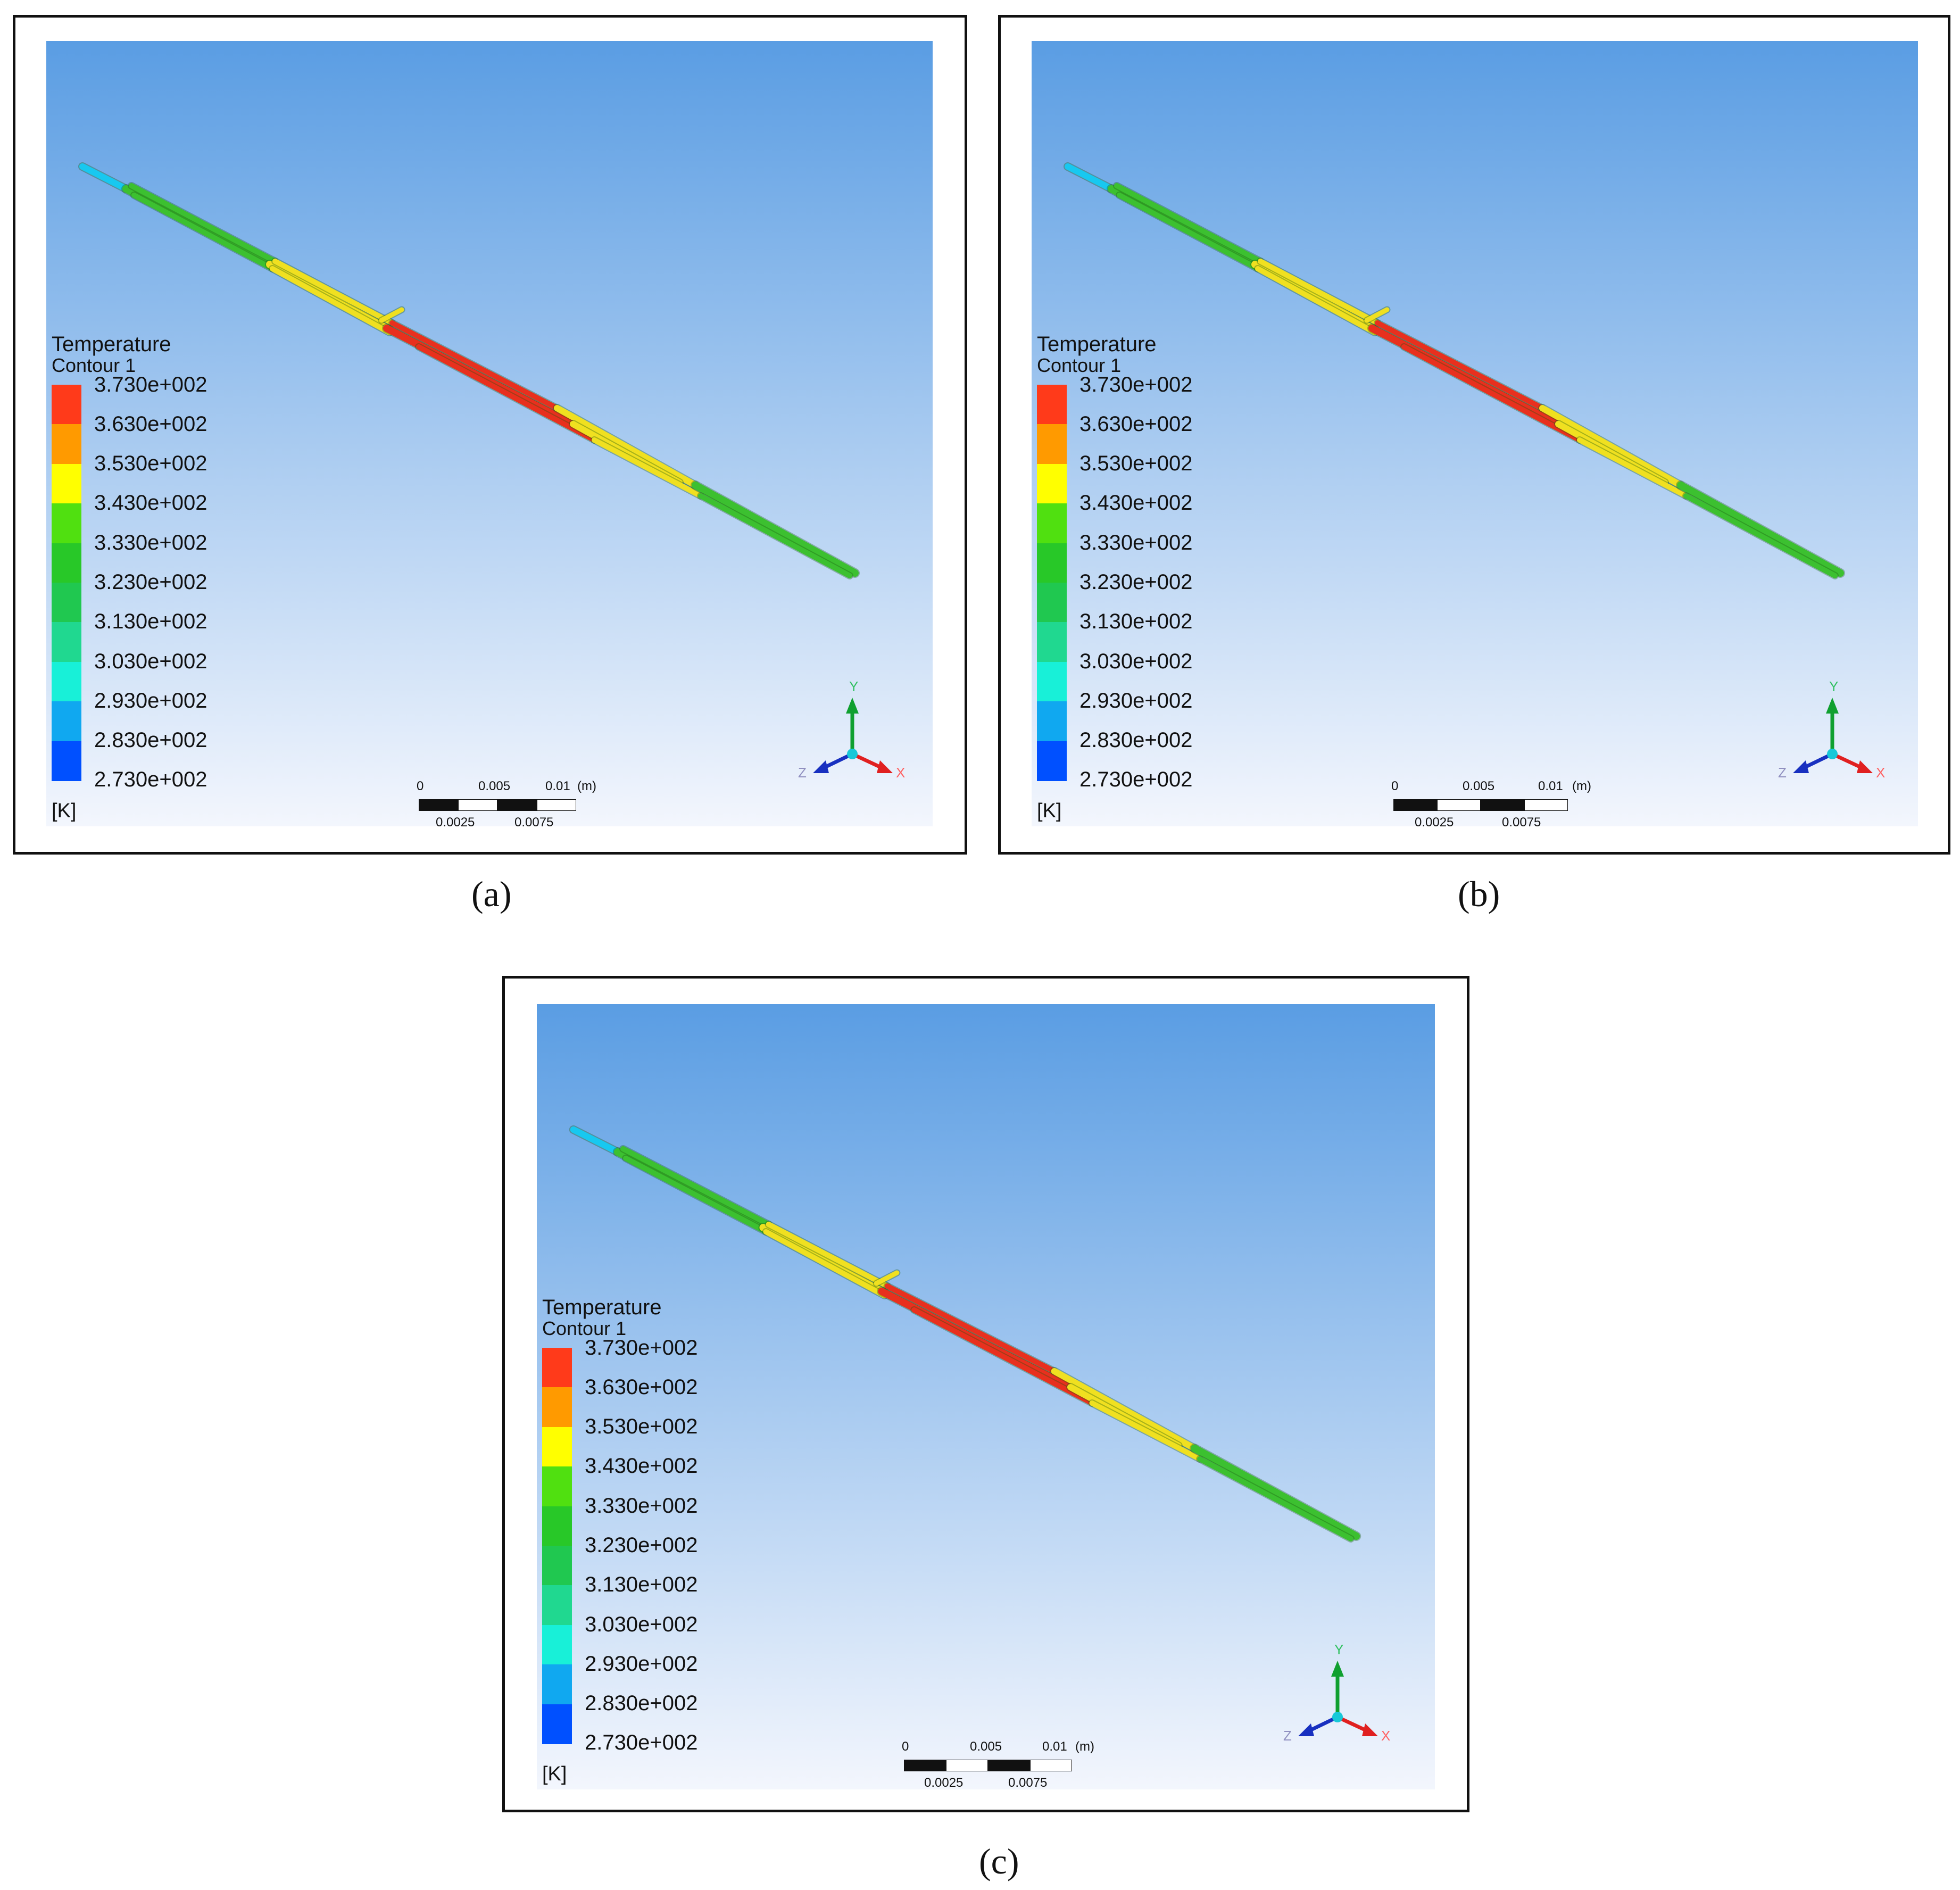 The height and width of the screenshot is (1890, 1960). I want to click on z-axis-label: Z, so click(803, 773).